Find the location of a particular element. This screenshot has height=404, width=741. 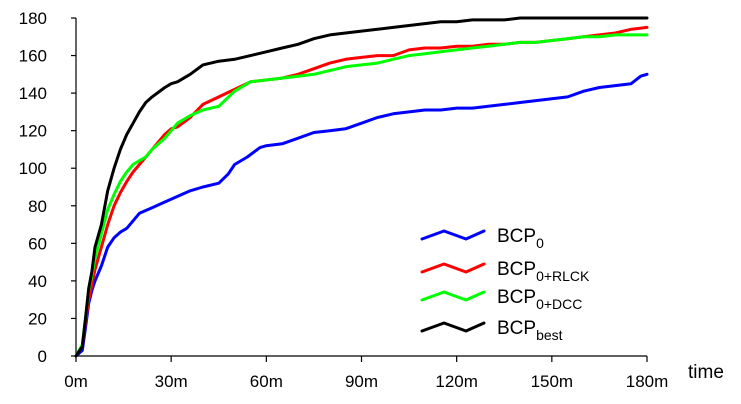

legend-entry-label: BCPbest is located at coordinates (530, 330).